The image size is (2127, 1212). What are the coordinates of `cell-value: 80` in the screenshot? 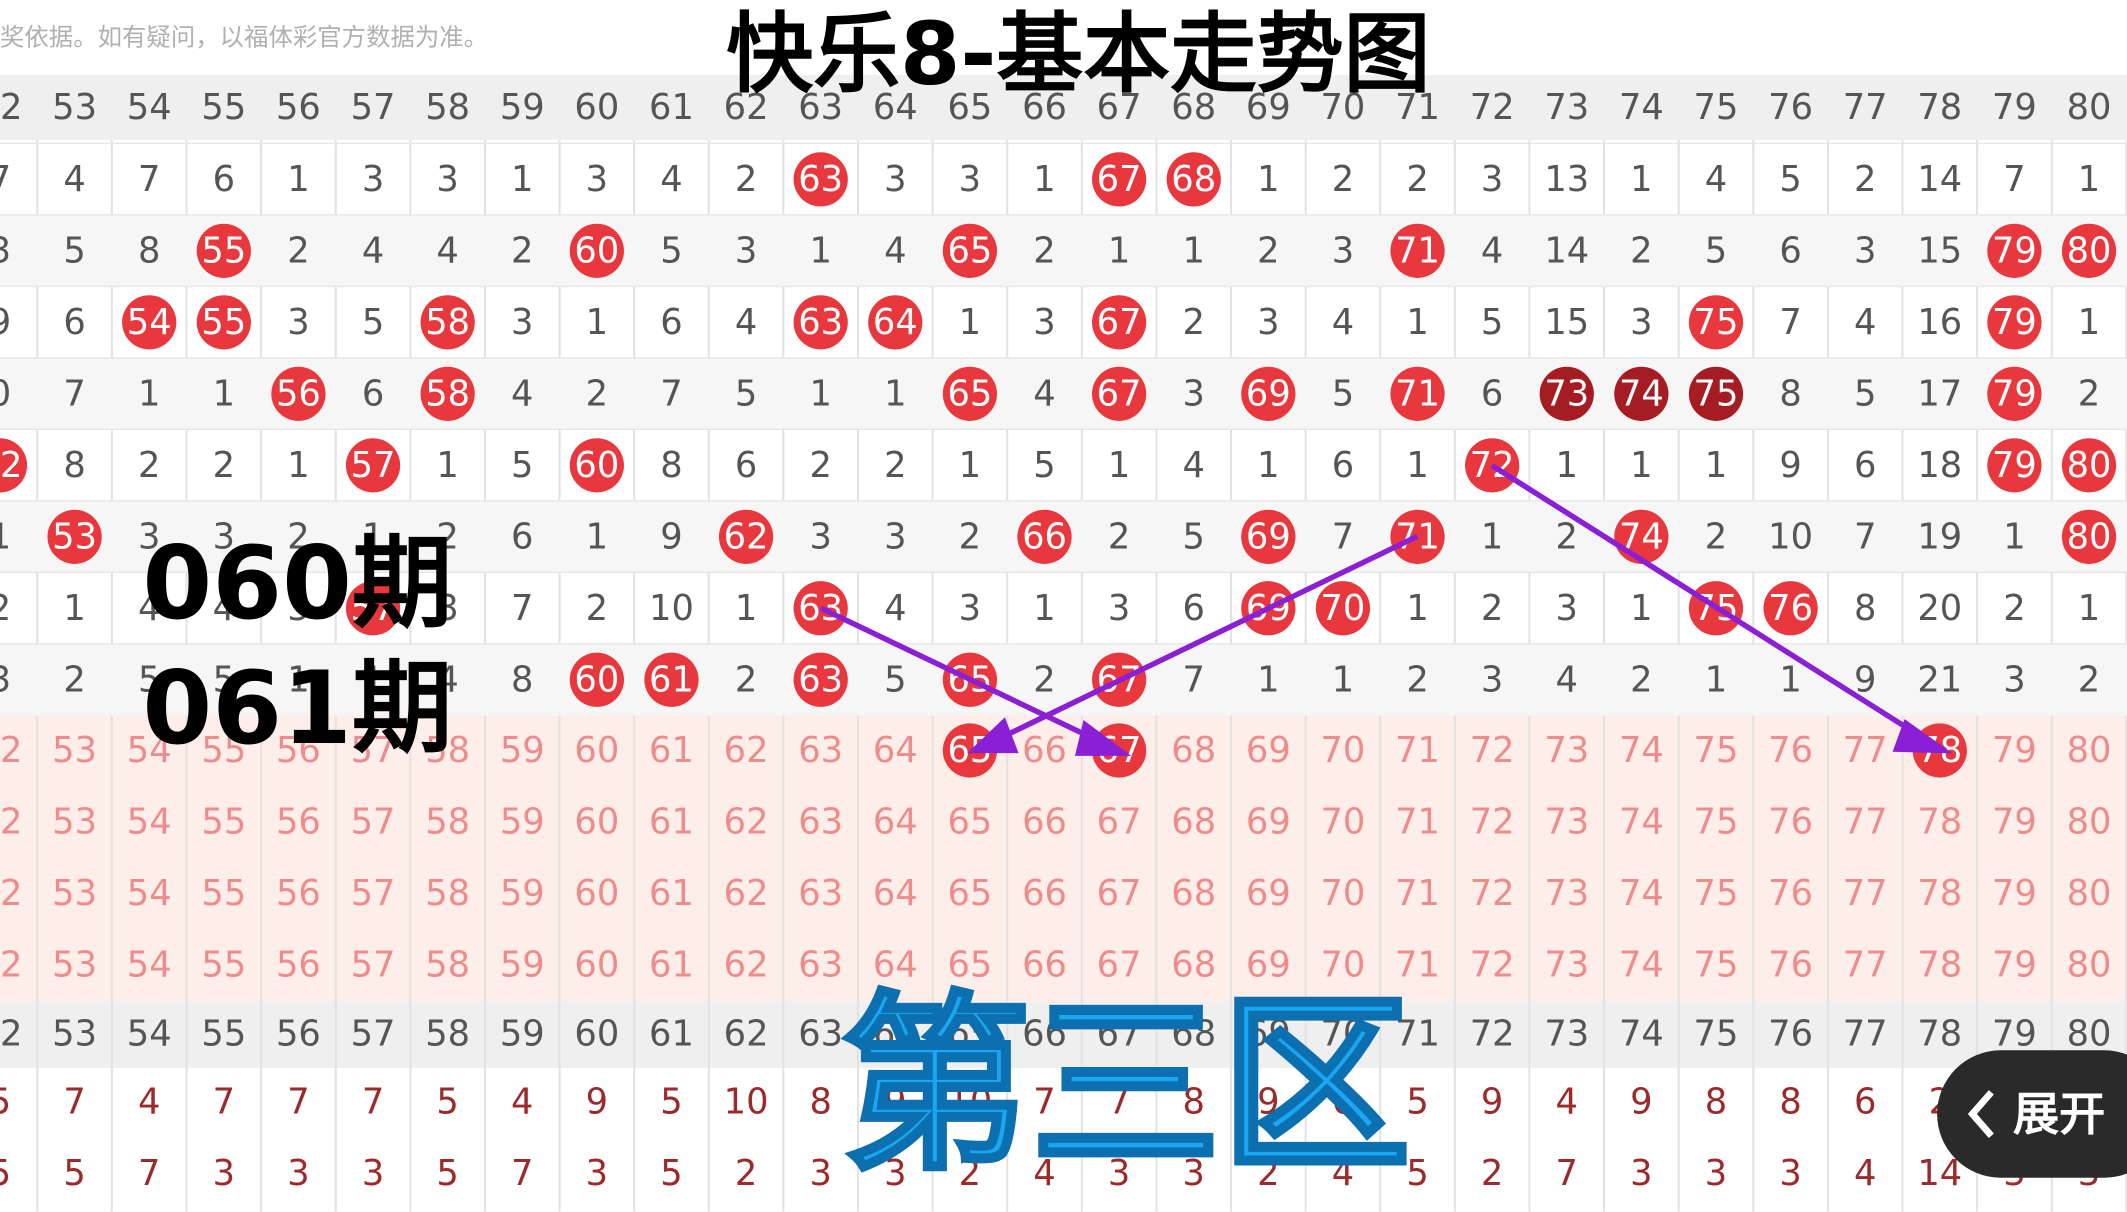 It's located at (2089, 964).